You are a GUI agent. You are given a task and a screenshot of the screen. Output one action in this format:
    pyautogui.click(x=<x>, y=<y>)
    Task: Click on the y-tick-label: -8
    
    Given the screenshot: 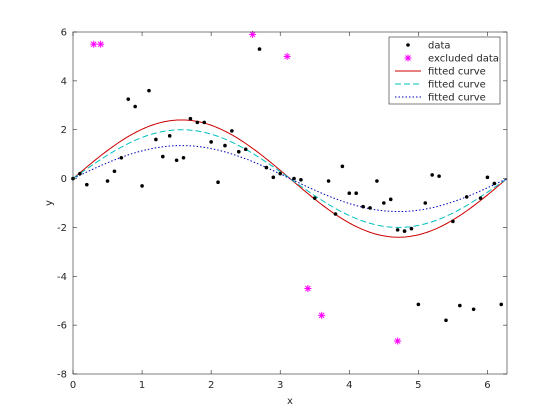 What is the action you would take?
    pyautogui.click(x=62, y=375)
    